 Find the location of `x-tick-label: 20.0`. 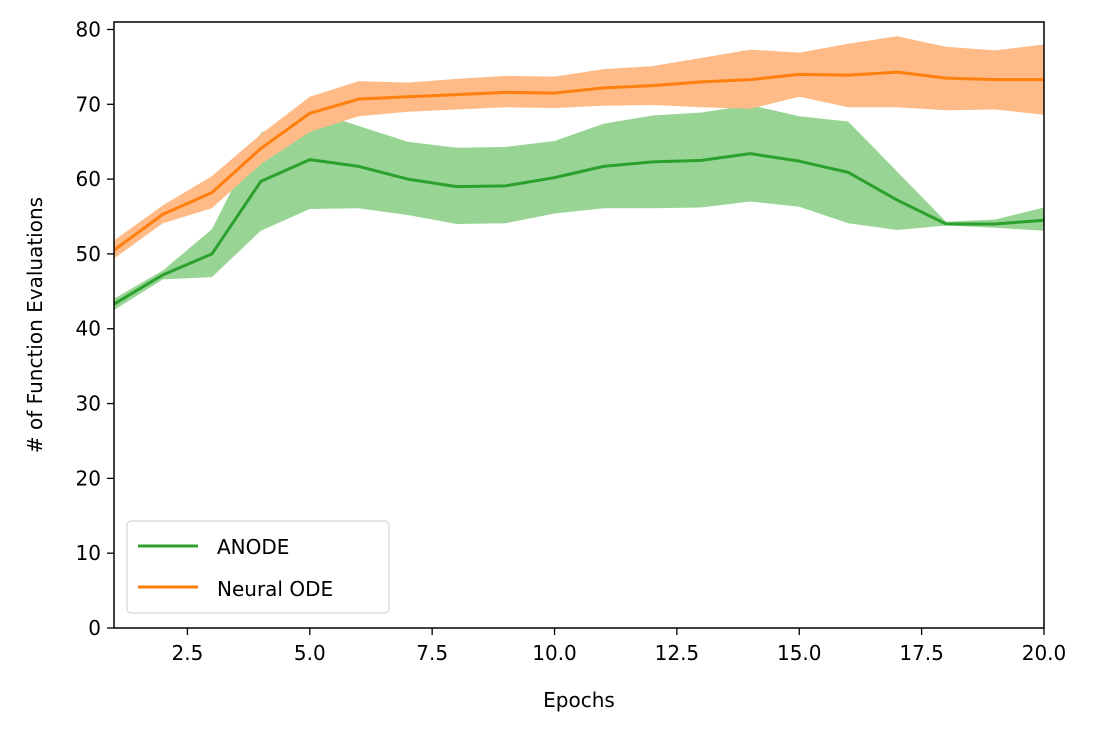

x-tick-label: 20.0 is located at coordinates (1044, 653).